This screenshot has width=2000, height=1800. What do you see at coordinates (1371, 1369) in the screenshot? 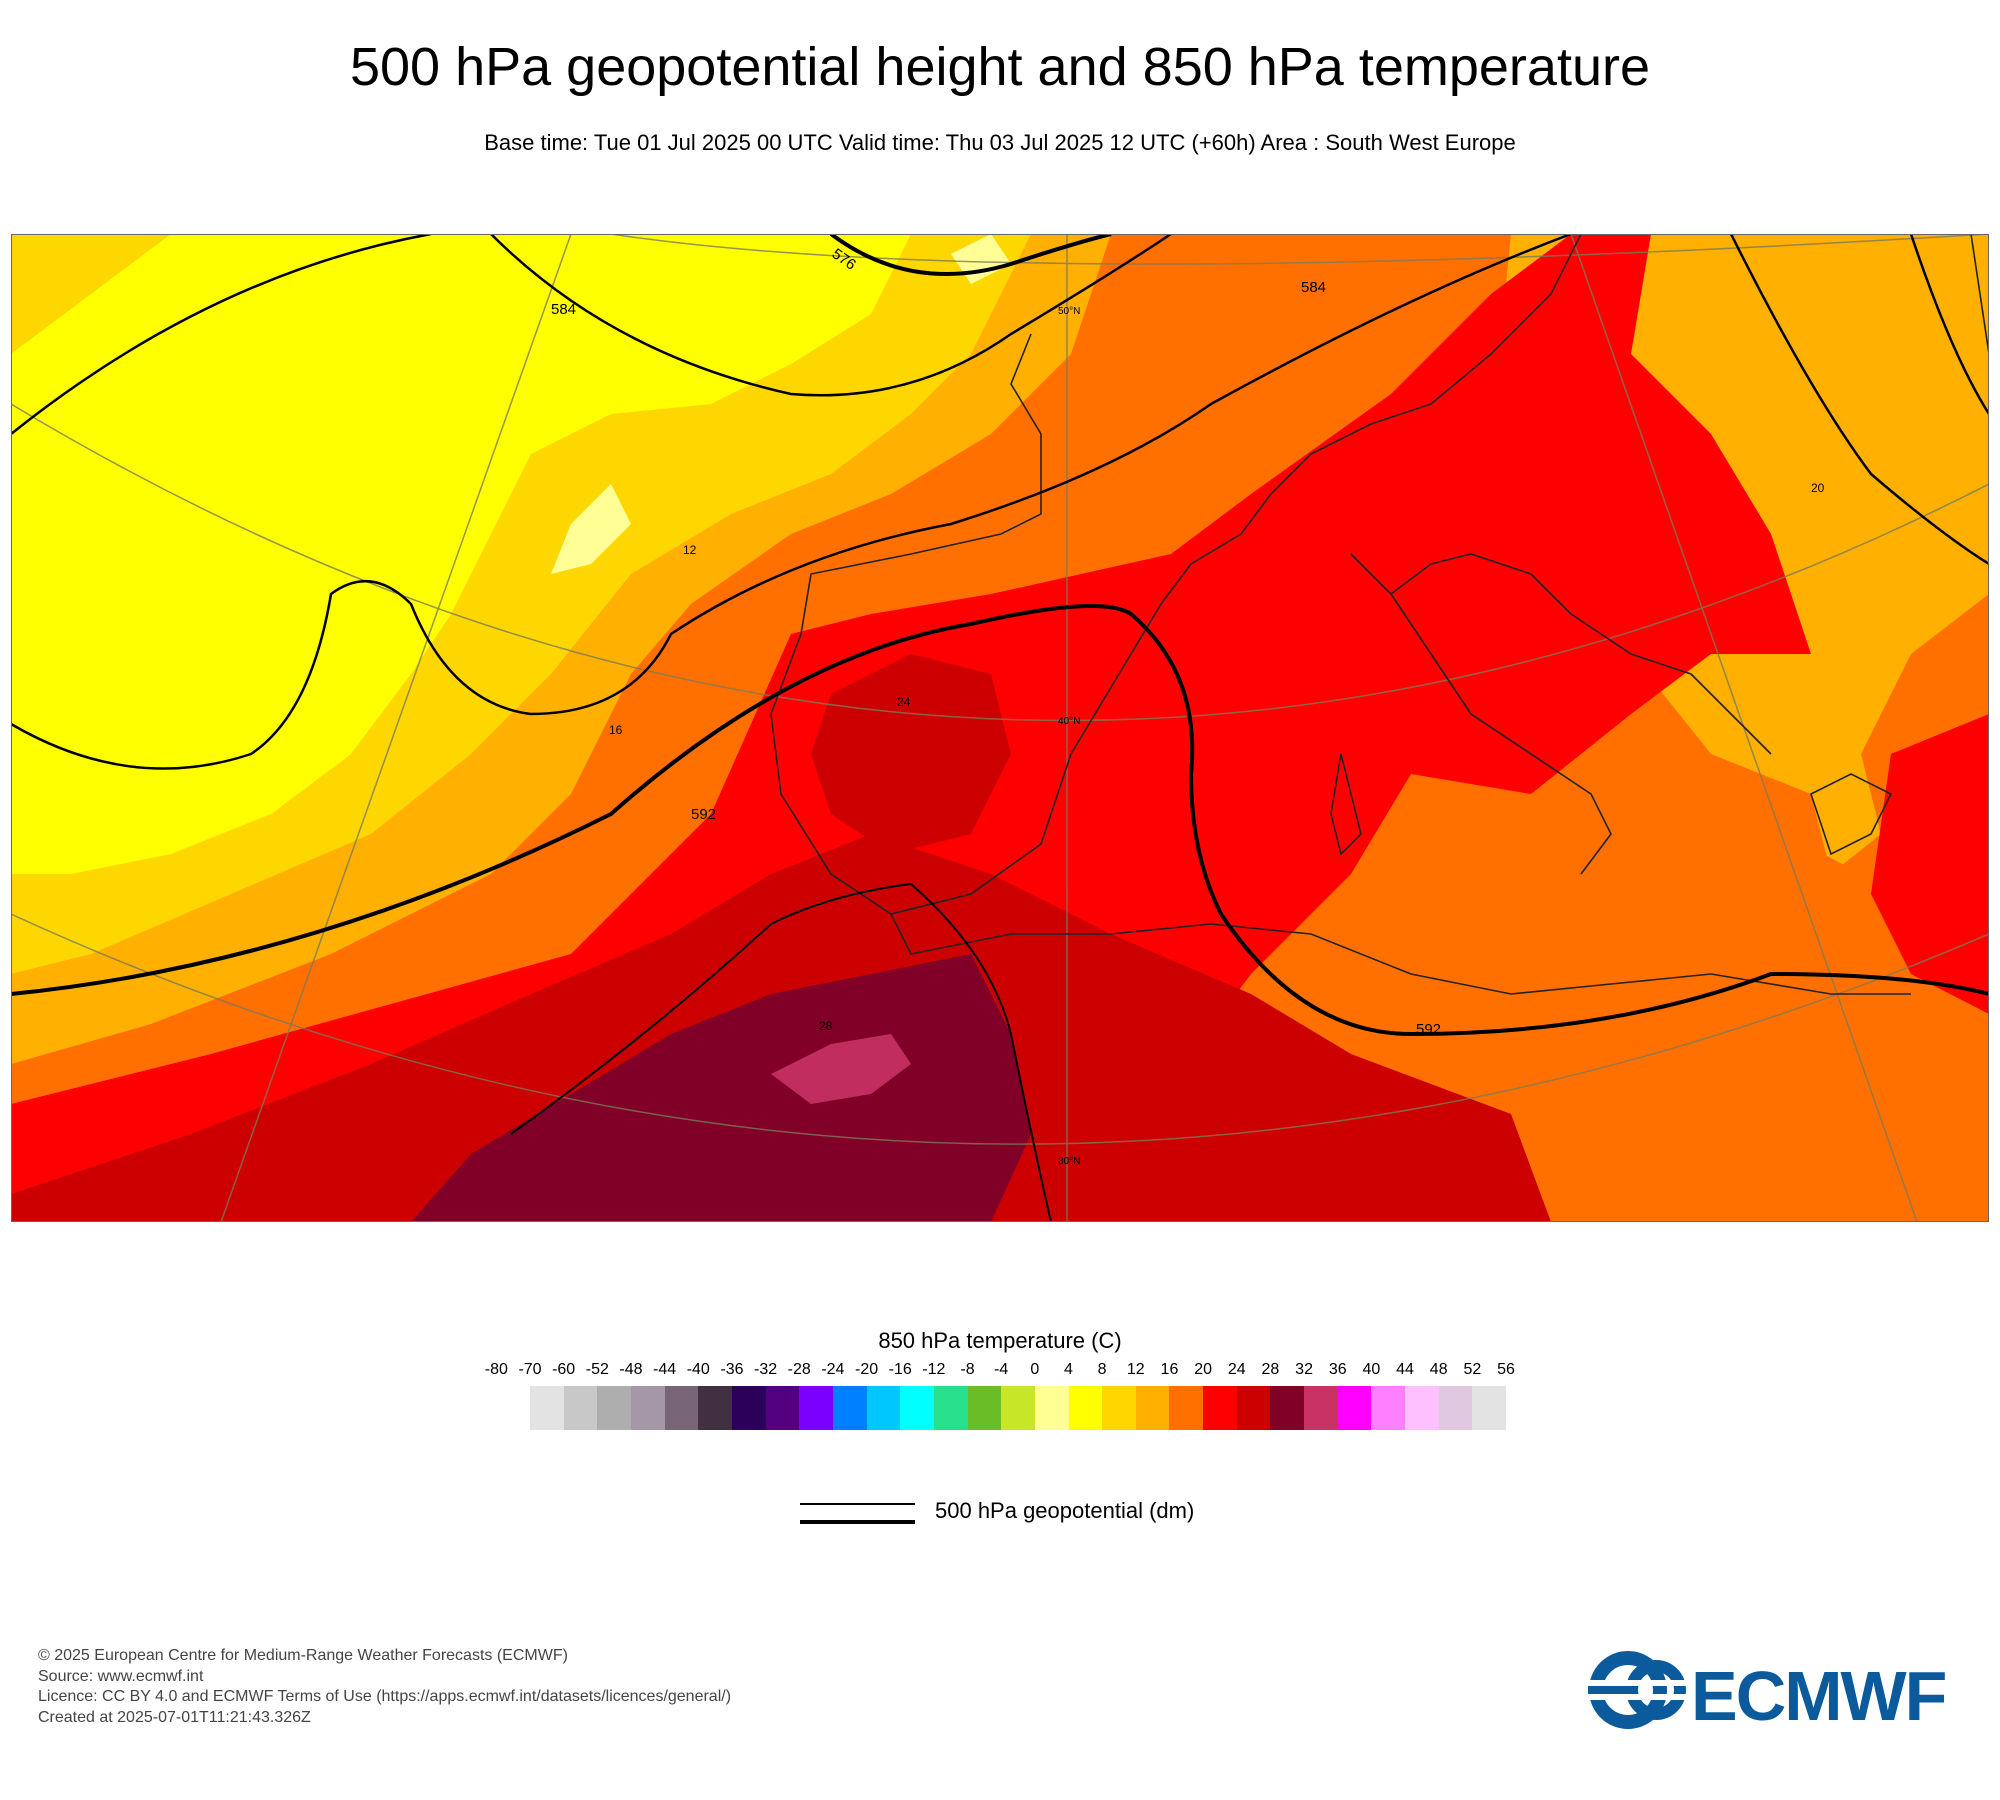
I see `legend-tick-label: 40` at bounding box center [1371, 1369].